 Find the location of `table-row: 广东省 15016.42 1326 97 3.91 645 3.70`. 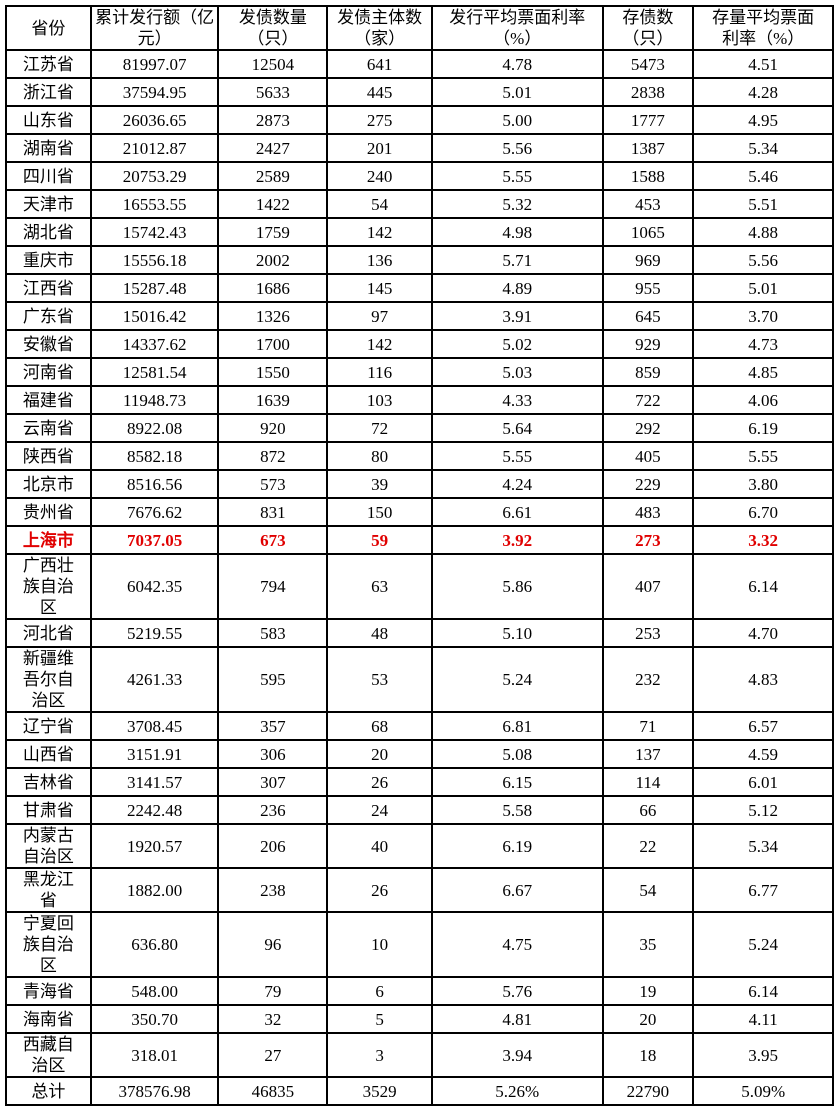

table-row: 广东省 15016.42 1326 97 3.91 645 3.70 is located at coordinates (419, 316).